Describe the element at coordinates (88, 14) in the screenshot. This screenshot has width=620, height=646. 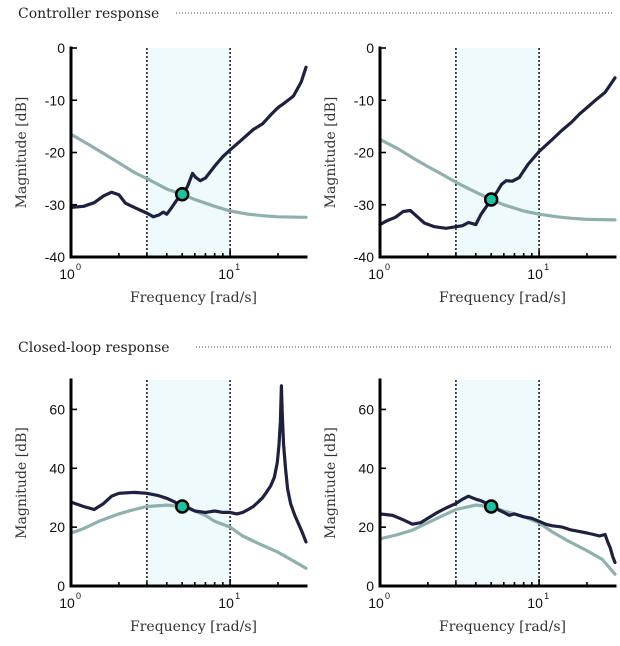
I see `section-title-controller: Controller response` at that location.